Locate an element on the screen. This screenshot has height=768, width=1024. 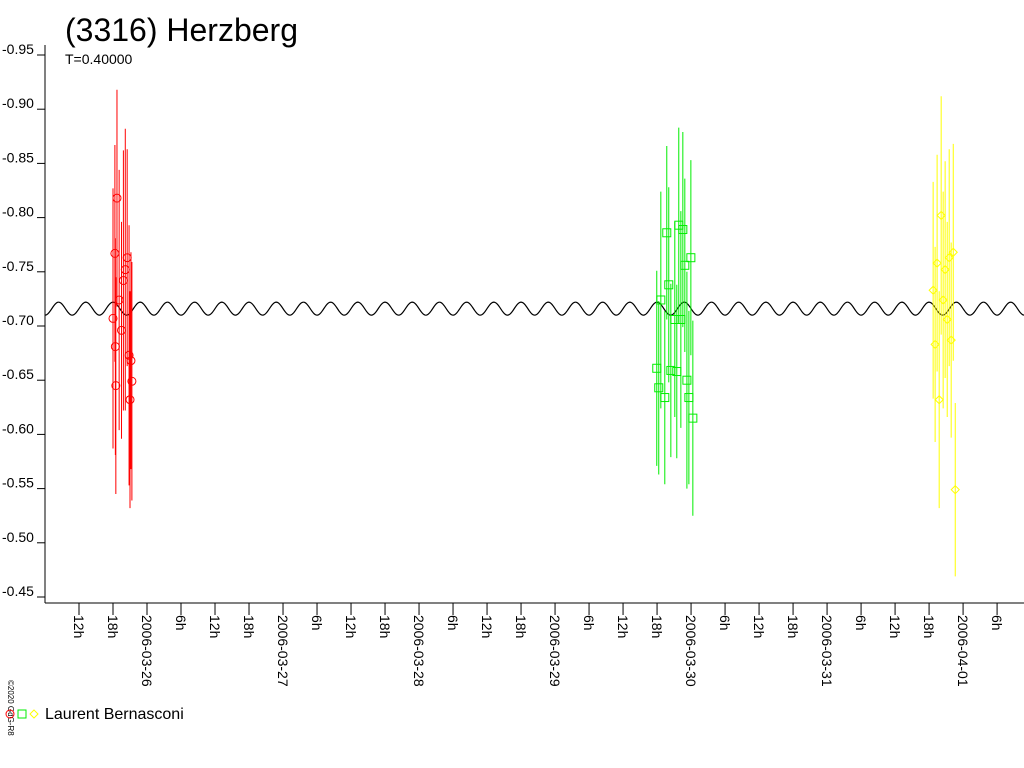
chart-title: (3316) Herzberg is located at coordinates (181, 30).